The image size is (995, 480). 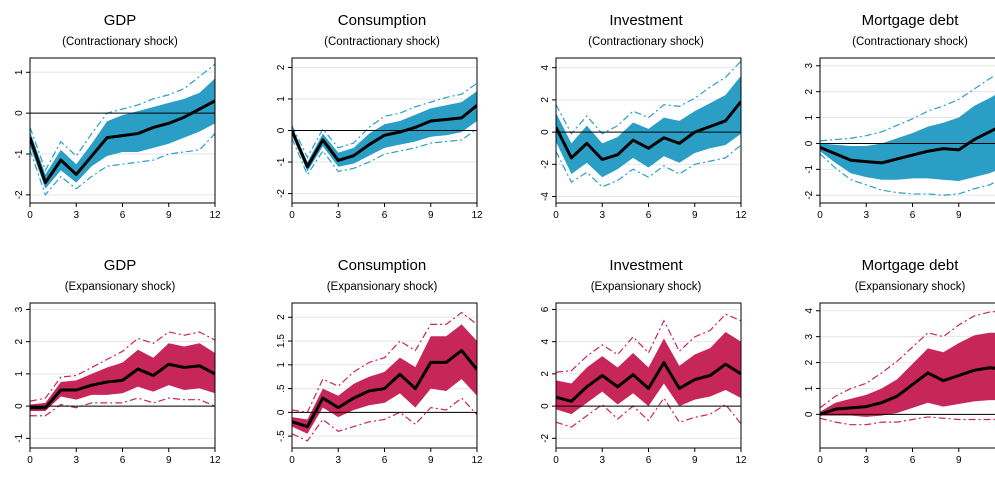 I want to click on plot-area: -2 -1 0 1 2 3 0 3 6 9, so click(x=899, y=139).